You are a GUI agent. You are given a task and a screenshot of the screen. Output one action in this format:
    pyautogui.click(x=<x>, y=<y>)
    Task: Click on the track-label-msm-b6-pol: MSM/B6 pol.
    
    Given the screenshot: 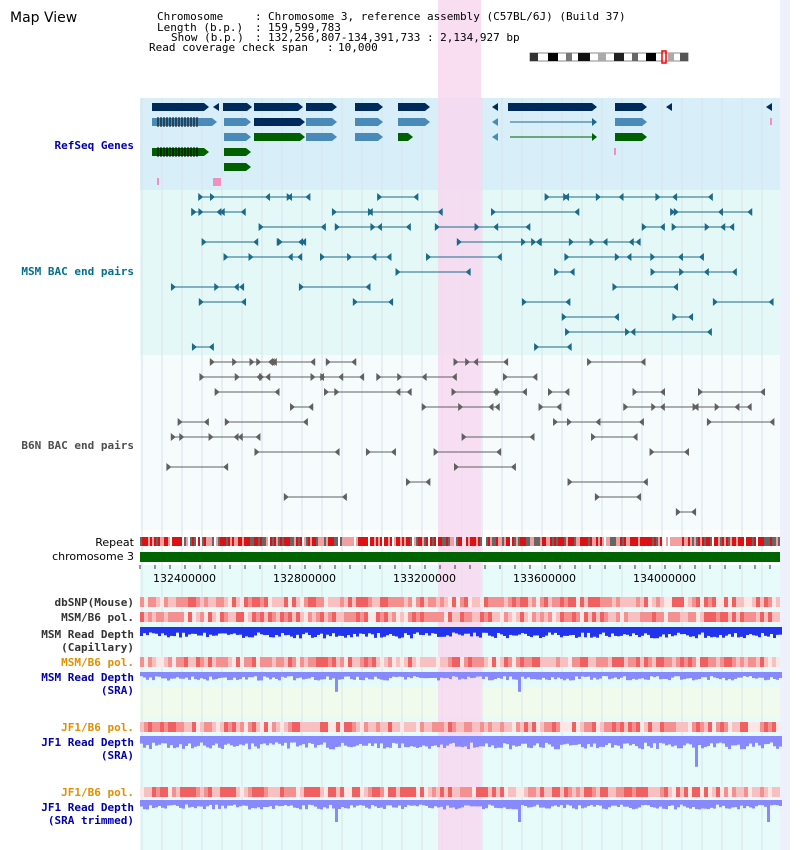 What is the action you would take?
    pyautogui.click(x=97, y=617)
    